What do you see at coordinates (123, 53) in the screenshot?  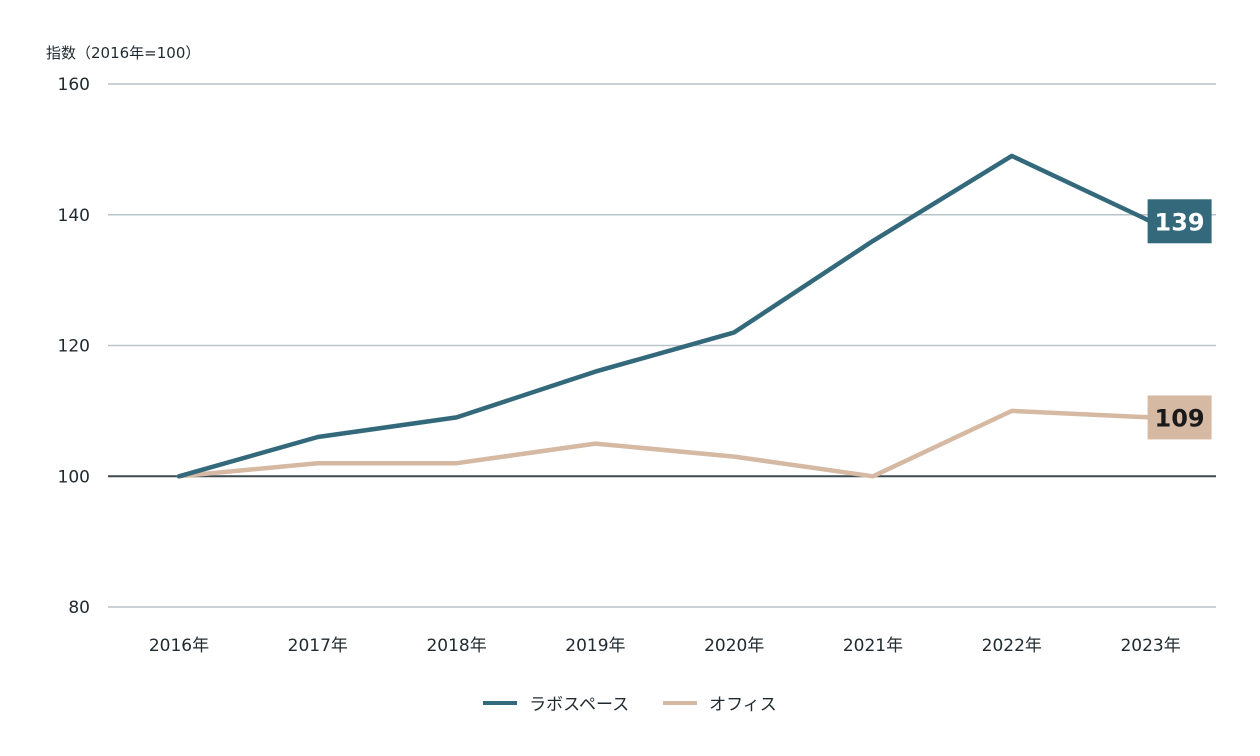 I see `y-axis-unit-label: 指数（2016年=100）` at bounding box center [123, 53].